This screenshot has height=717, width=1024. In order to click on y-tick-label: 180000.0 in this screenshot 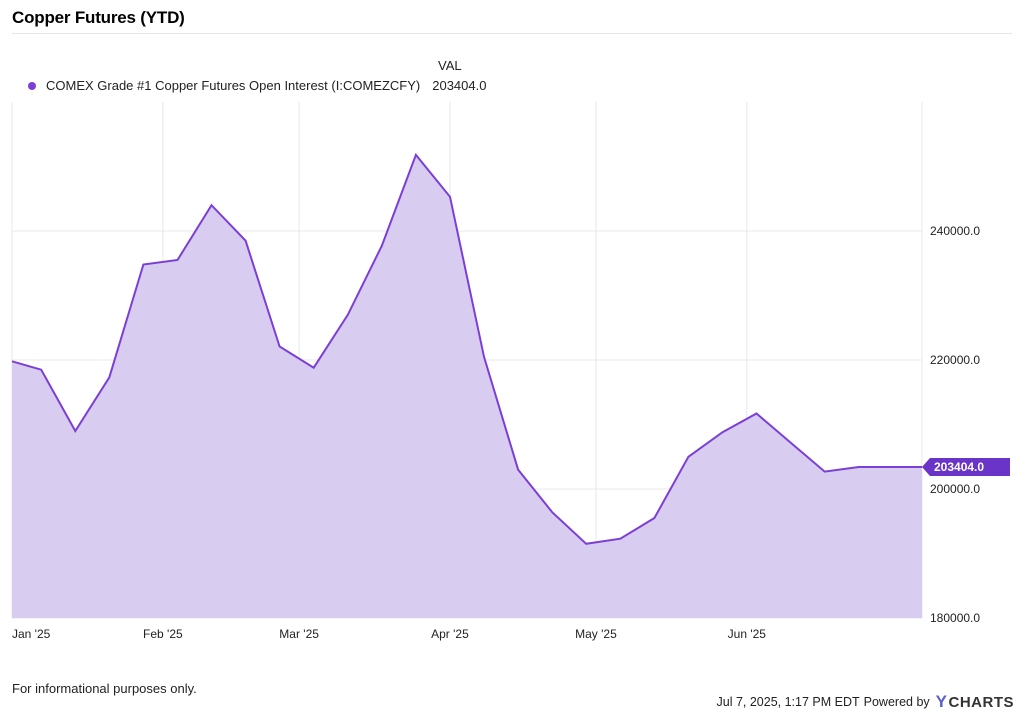, I will do `click(955, 618)`.